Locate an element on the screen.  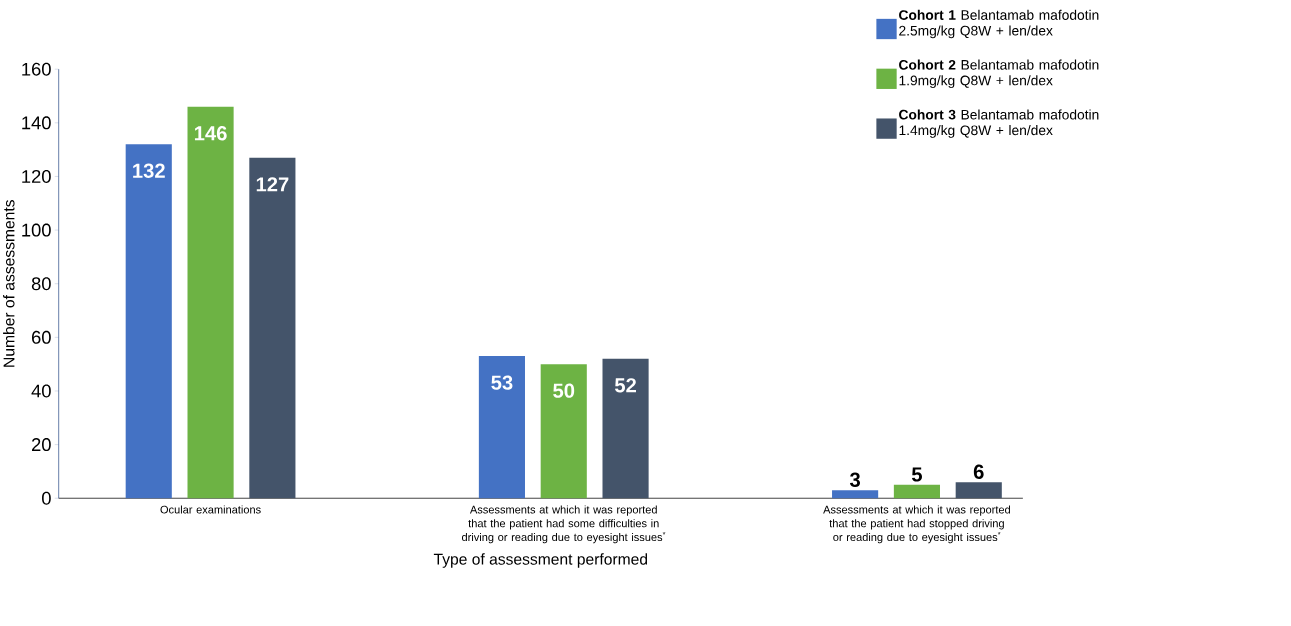
y-tick-label: 20 is located at coordinates (41, 445).